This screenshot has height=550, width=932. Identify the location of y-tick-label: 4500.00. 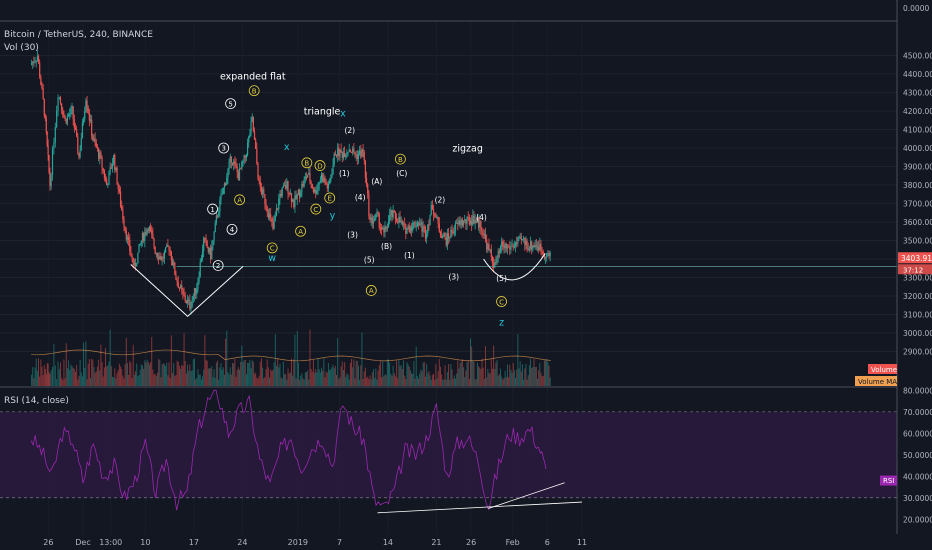
(917, 56).